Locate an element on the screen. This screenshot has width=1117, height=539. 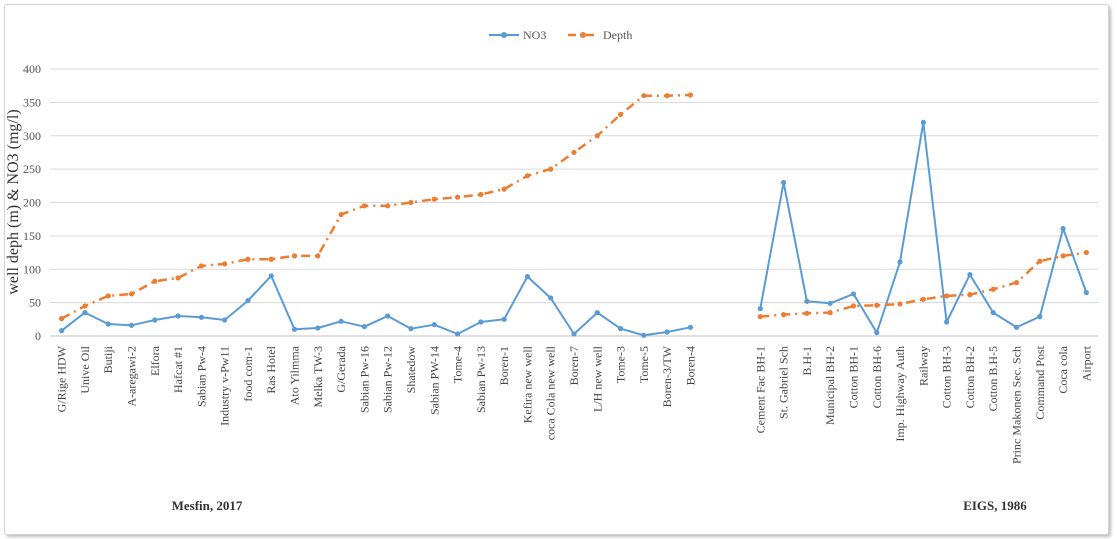
x-tick-label: Cotton BH-1 is located at coordinates (854, 377).